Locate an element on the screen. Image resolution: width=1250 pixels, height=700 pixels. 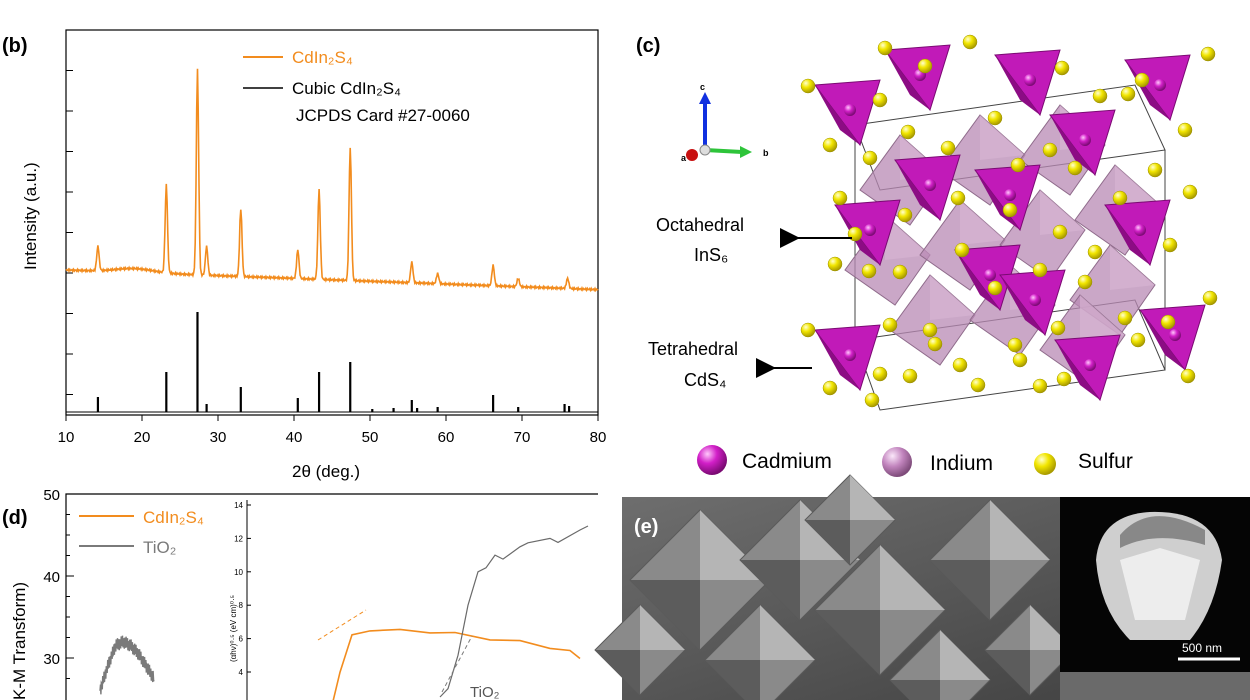
inset-tio2-curve is located at coordinates (514, 611).